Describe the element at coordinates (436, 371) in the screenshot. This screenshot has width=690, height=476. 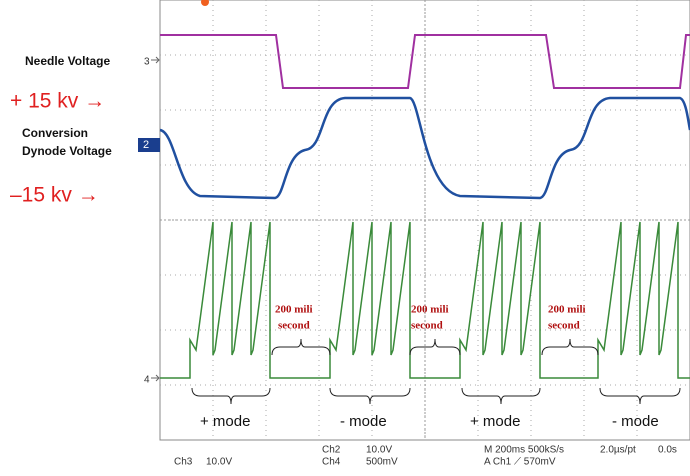
I see `braces` at that location.